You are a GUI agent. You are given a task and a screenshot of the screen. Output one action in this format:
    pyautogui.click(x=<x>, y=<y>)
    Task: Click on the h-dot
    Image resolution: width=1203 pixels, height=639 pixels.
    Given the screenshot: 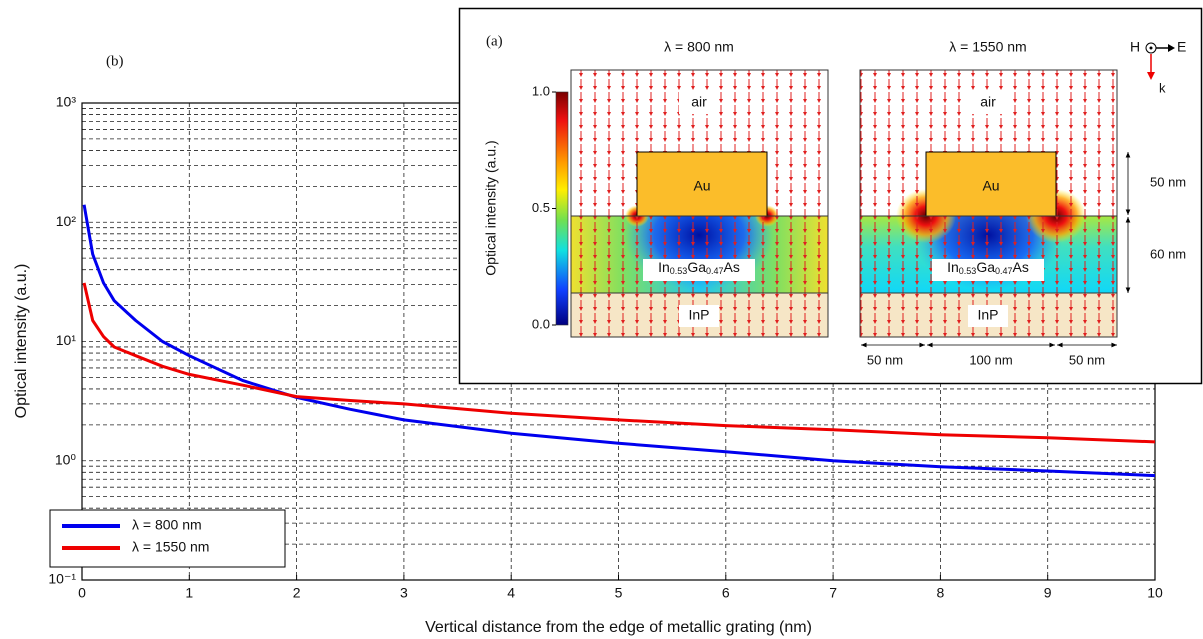 What is the action you would take?
    pyautogui.click(x=1151, y=48)
    